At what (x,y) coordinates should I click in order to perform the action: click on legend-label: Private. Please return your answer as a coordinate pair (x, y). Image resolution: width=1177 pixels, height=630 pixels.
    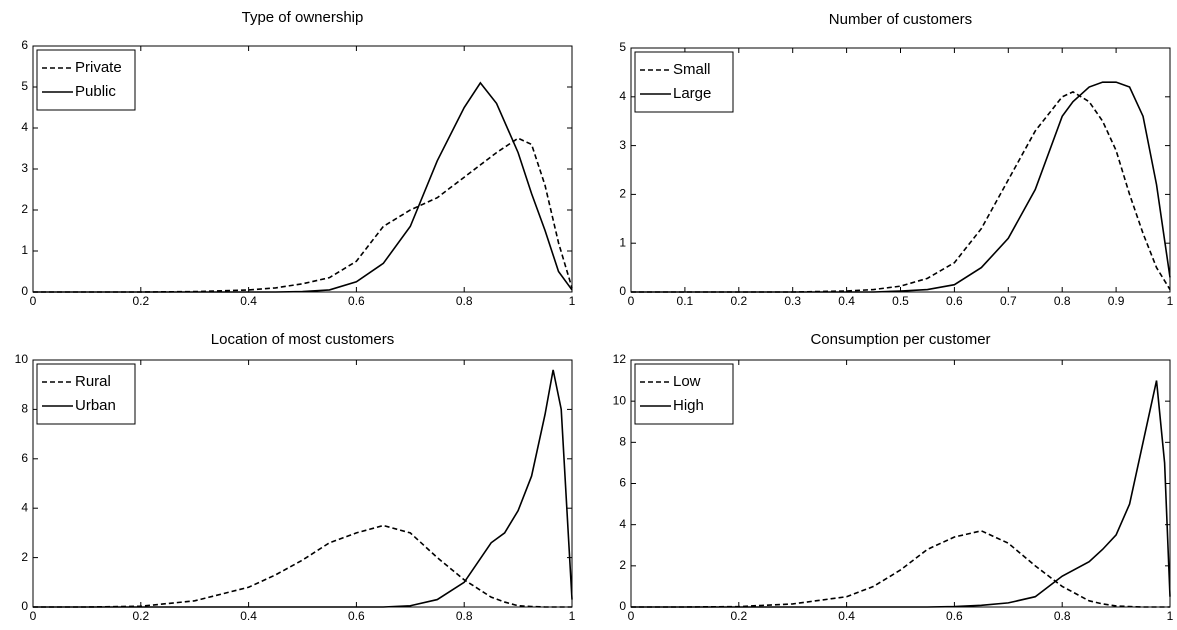
    Looking at the image, I should click on (98, 67).